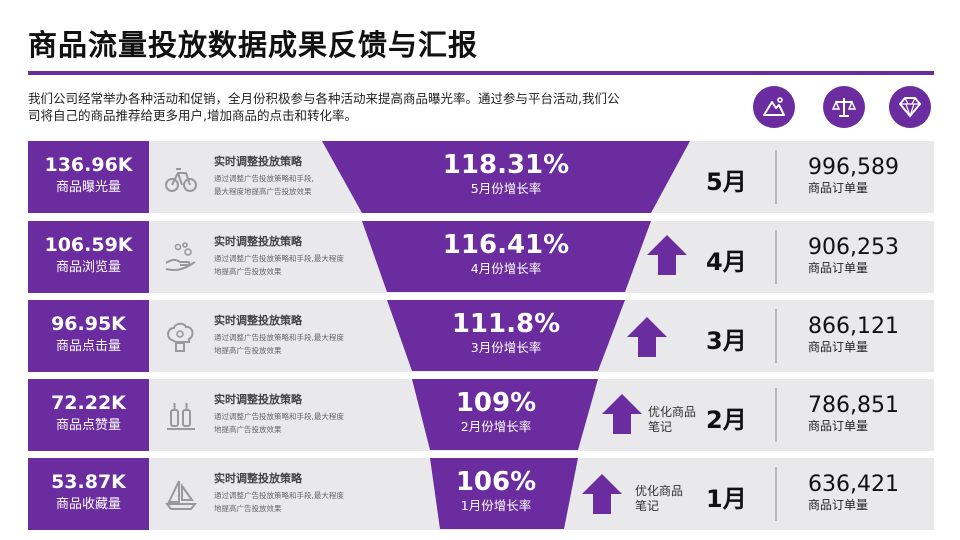 This screenshot has height=540, width=960. Describe the element at coordinates (88, 336) in the screenshot. I see `metric-block: 96.95K 商品点击量` at that location.